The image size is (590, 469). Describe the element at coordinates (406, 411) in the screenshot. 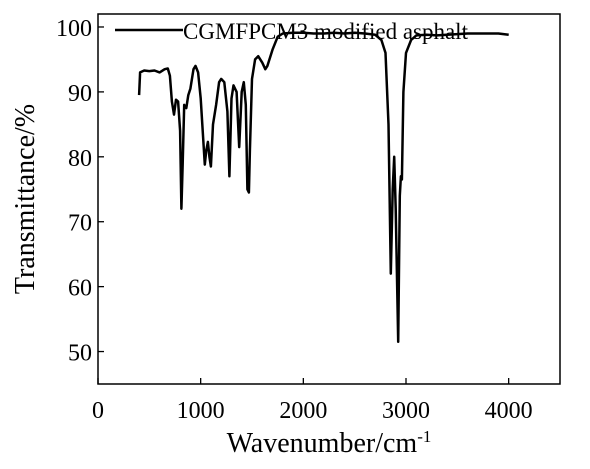

I see `x-tick-label: 3000` at that location.